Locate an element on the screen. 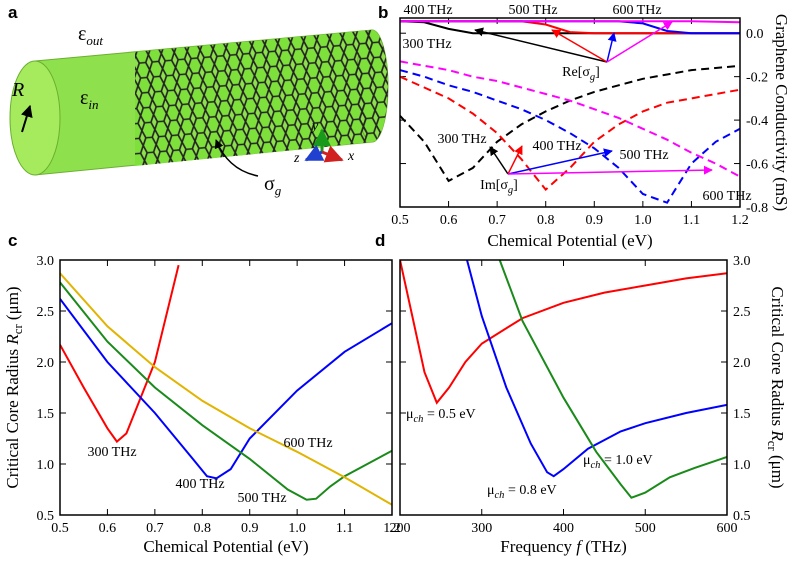 The image size is (787, 561). annotation-part: Re[σ is located at coordinates (576, 72).